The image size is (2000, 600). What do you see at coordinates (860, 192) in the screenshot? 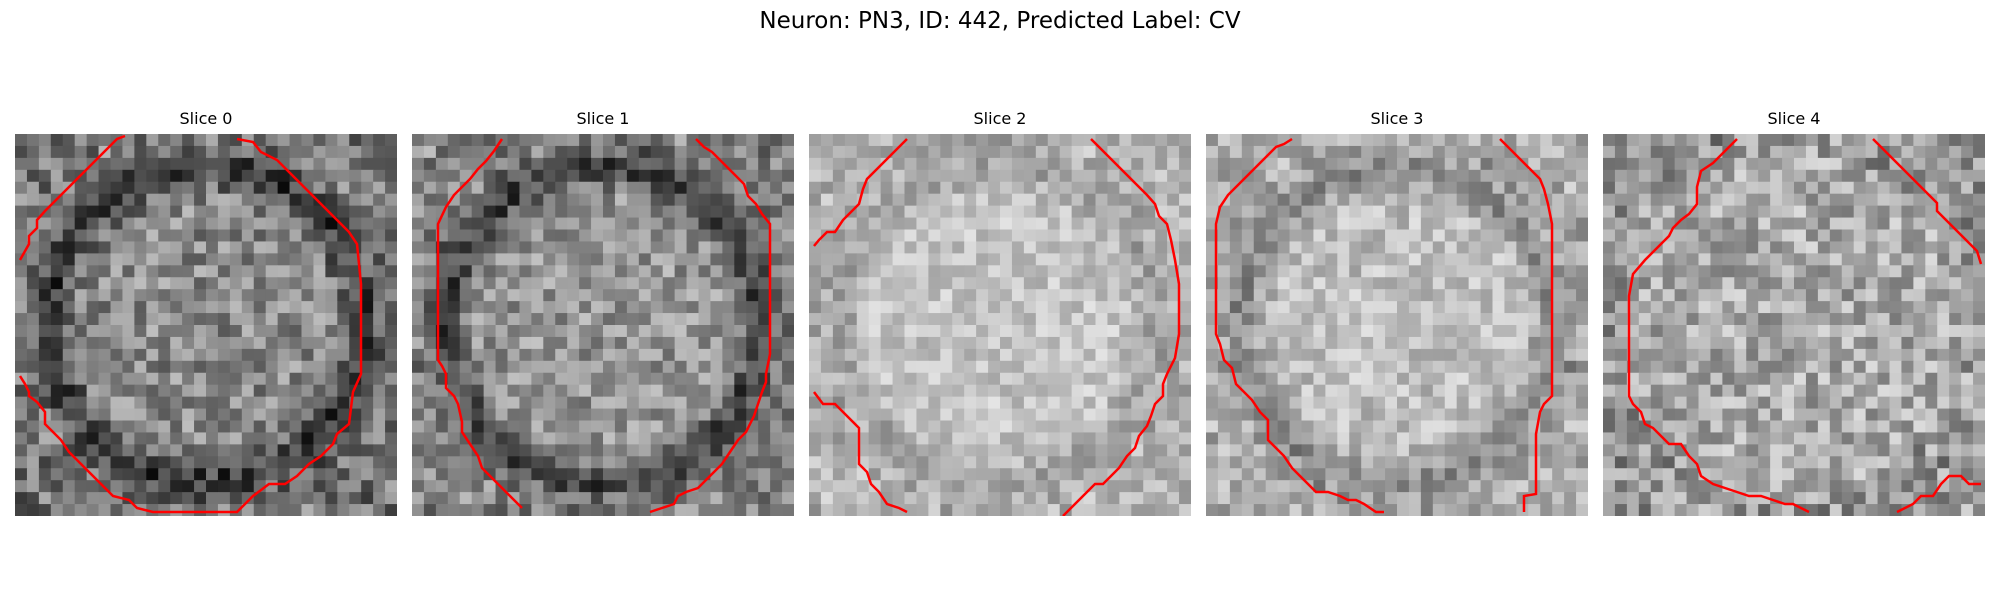
I see `nucleus-contour-2a` at bounding box center [860, 192].